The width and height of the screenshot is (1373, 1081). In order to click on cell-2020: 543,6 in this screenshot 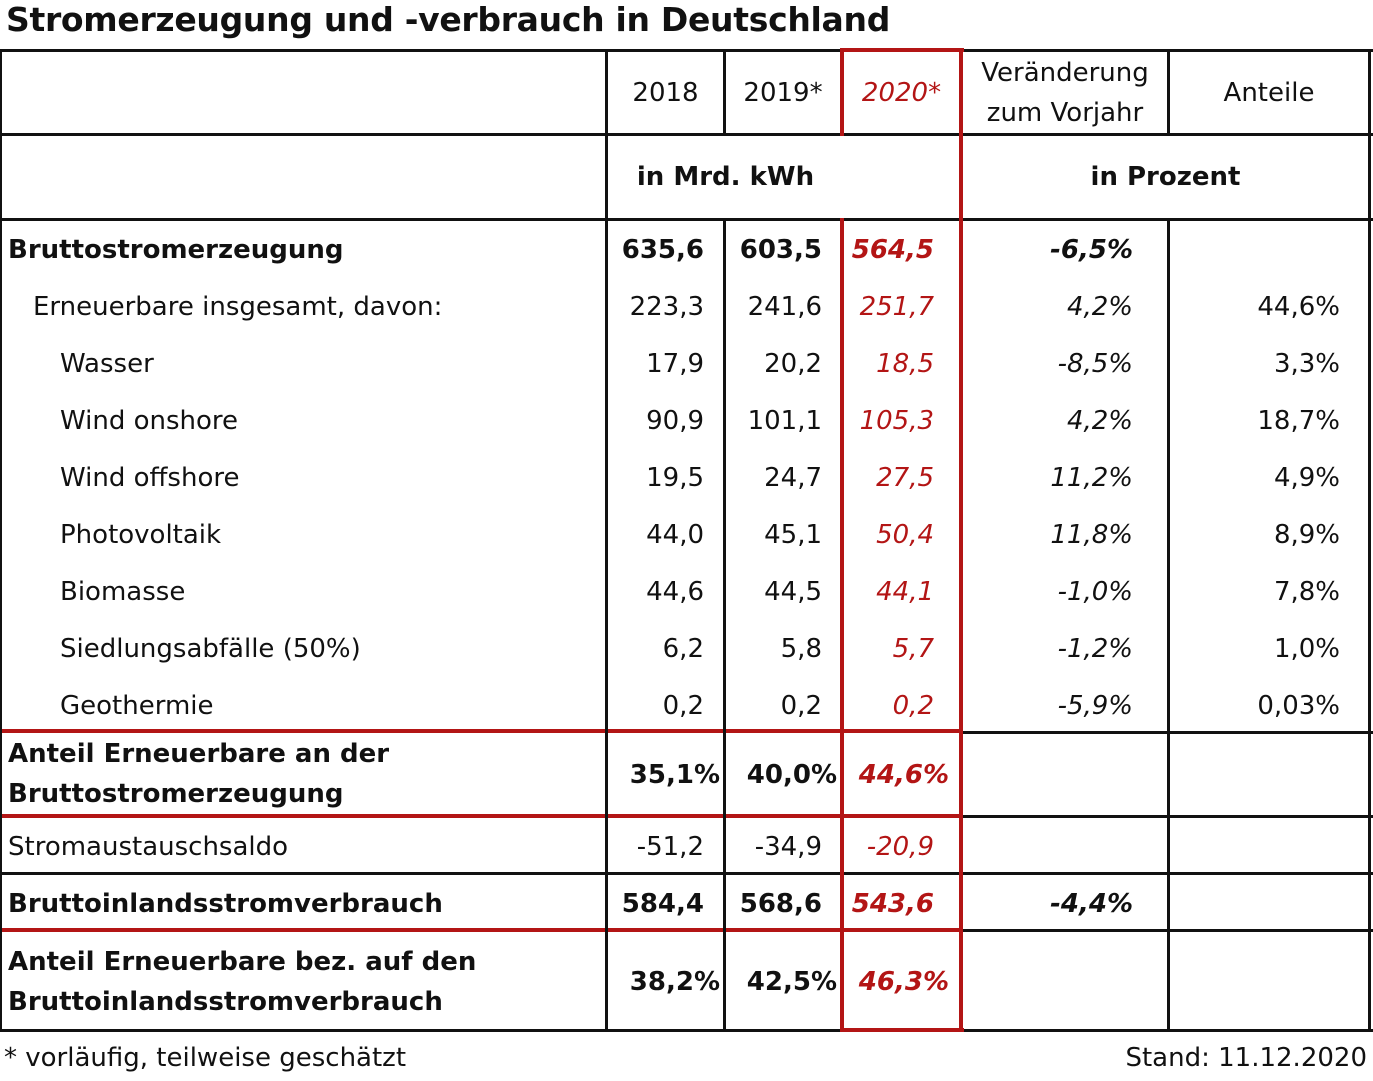, I will do `click(892, 904)`.